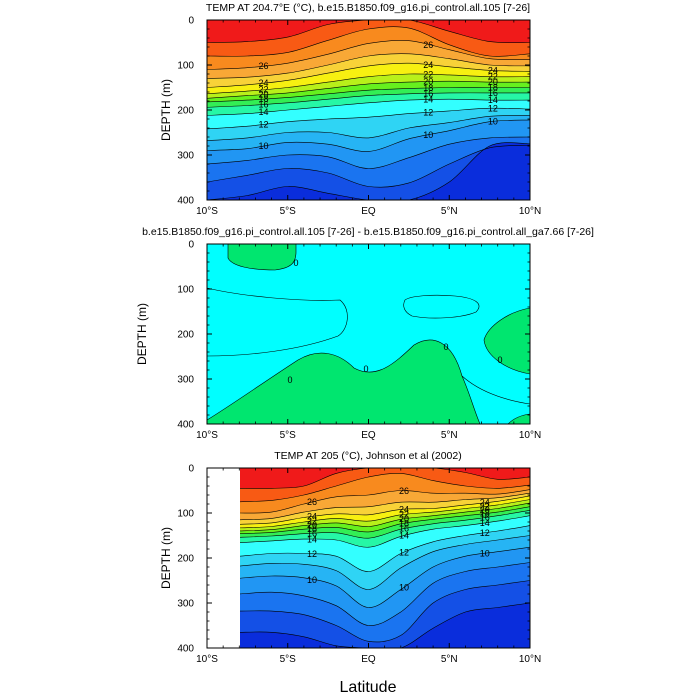 The image size is (700, 700). What do you see at coordinates (441, 306) in the screenshot?
I see `panel-2-contour-mid` at bounding box center [441, 306].